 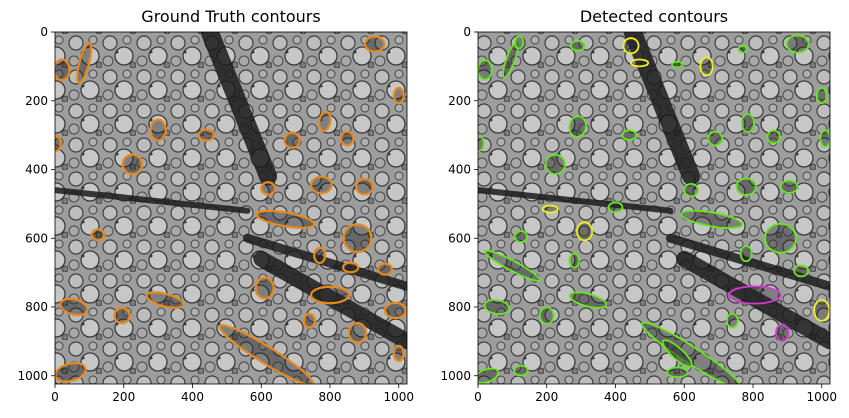 I want to click on chart-title-detected: Detected contours, so click(x=654, y=16).